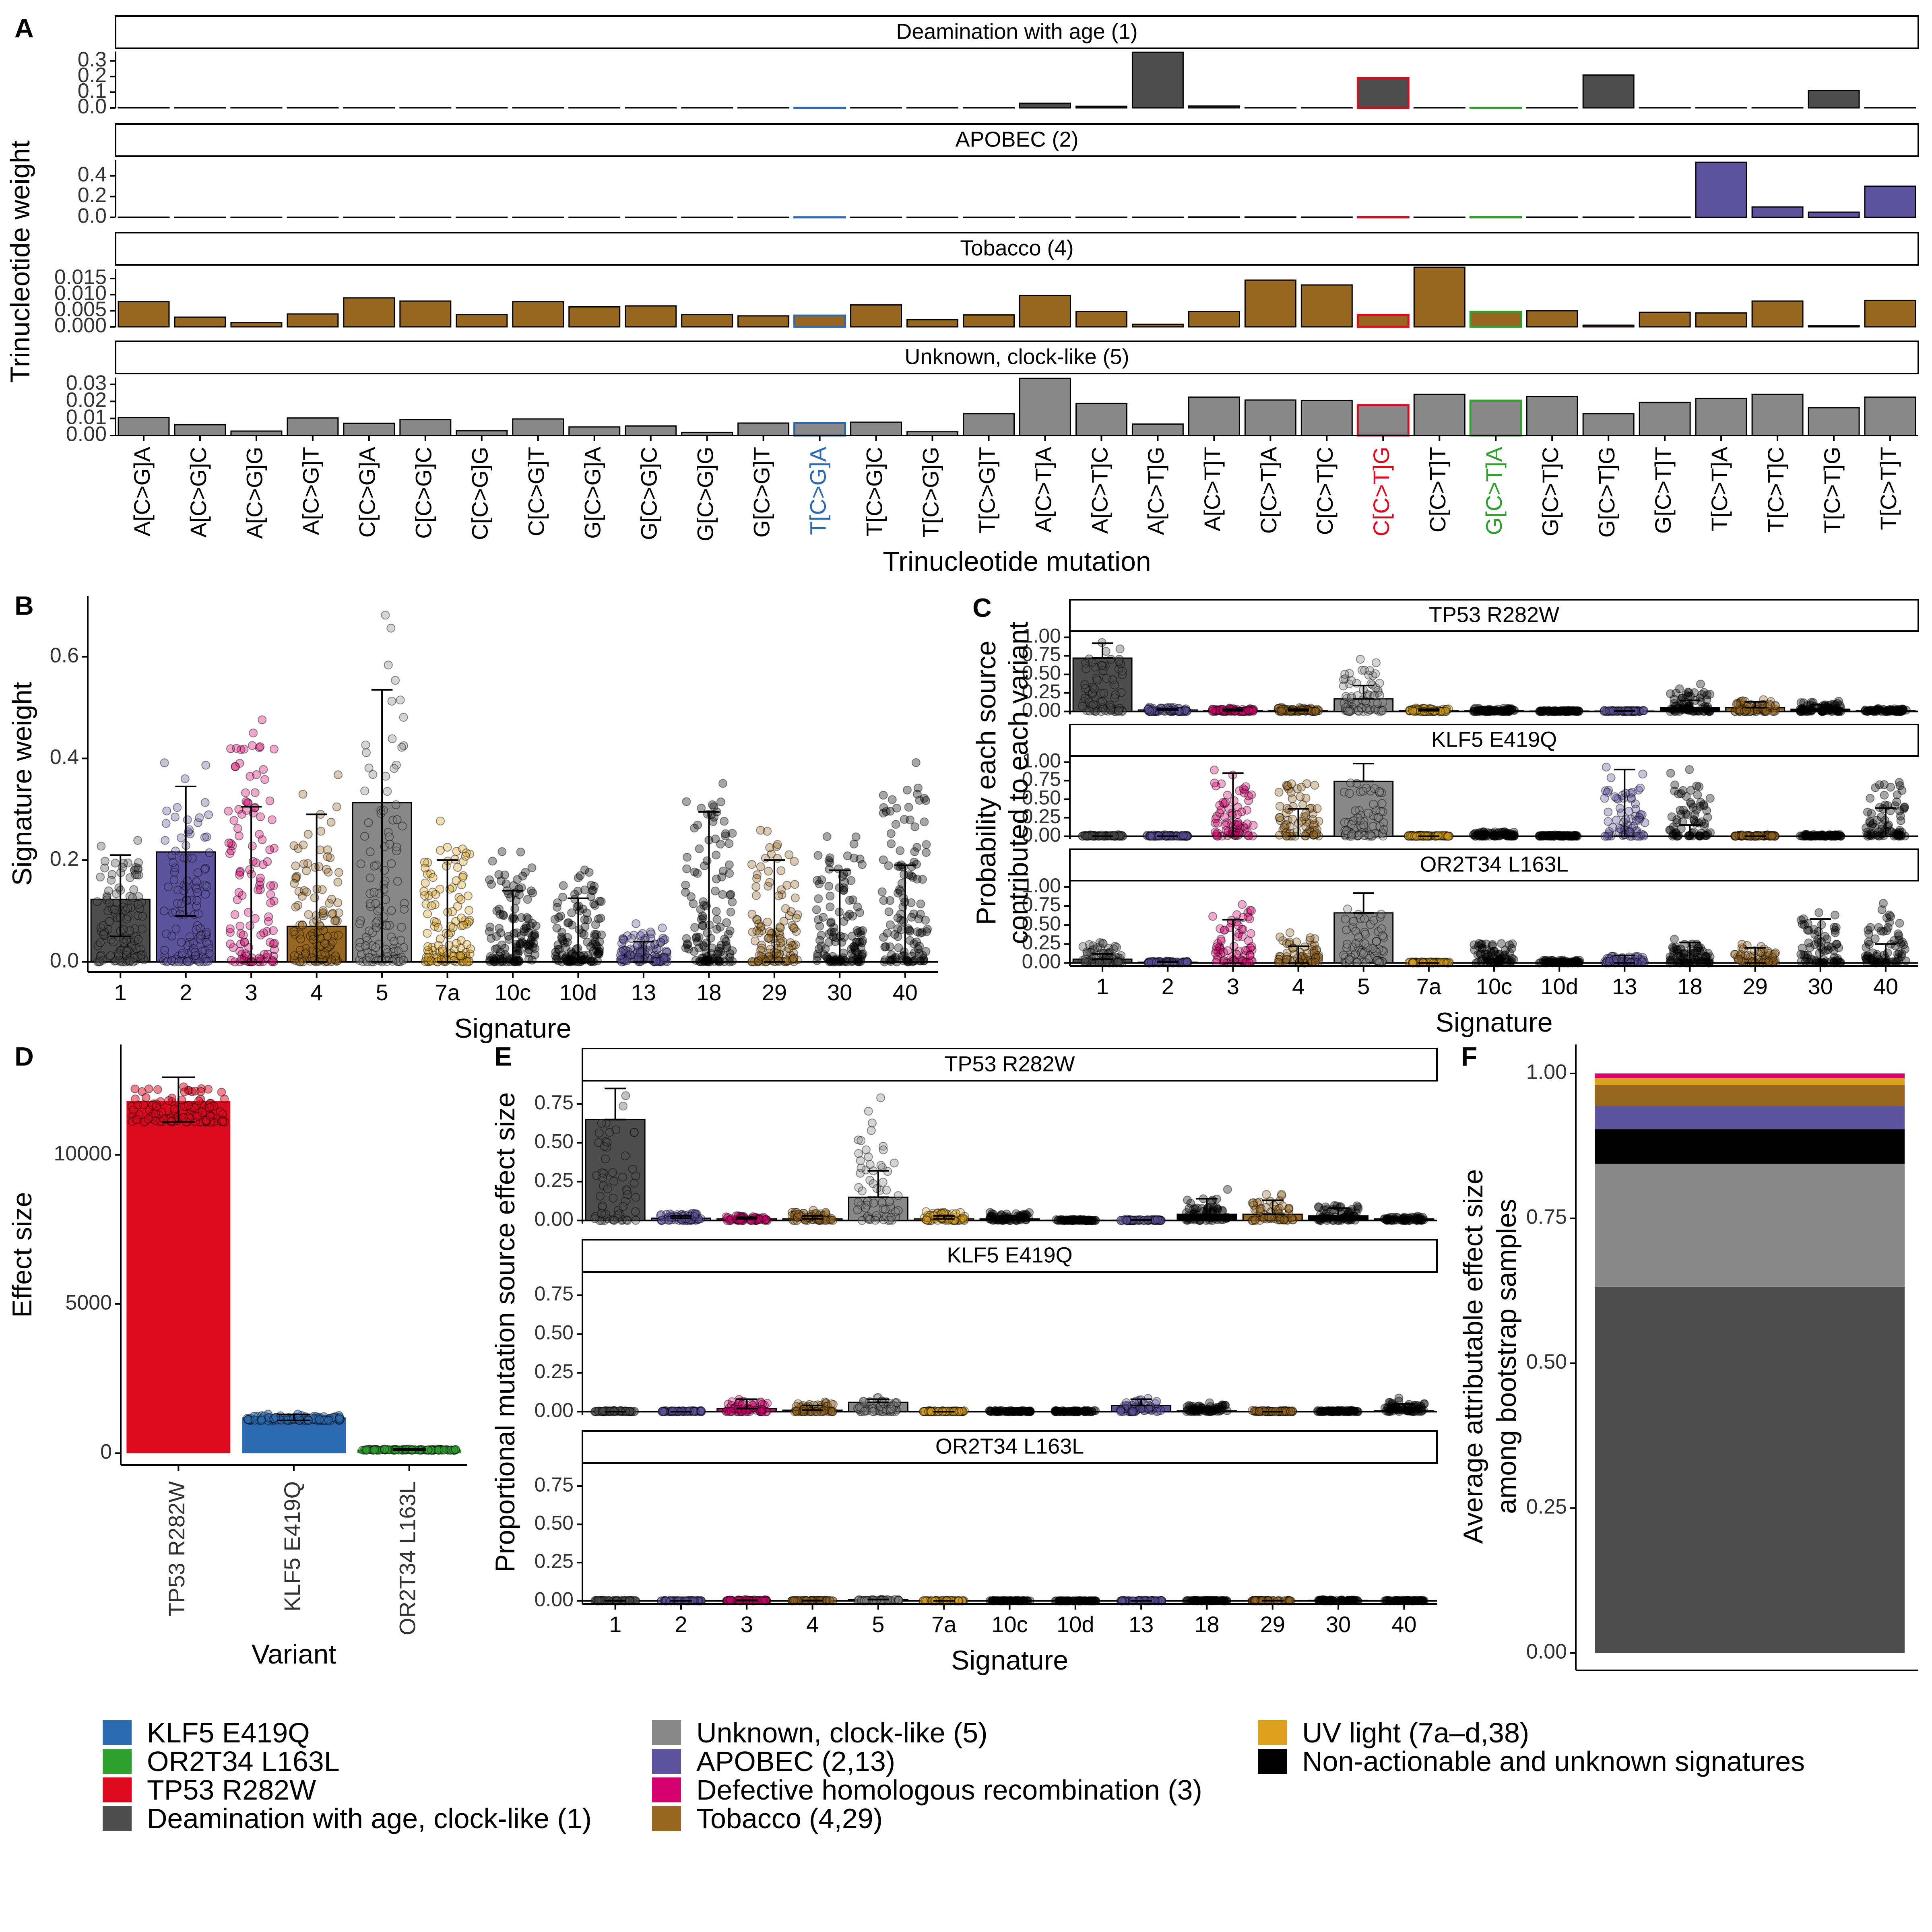  Describe the element at coordinates (1437, 490) in the screenshot. I see `panel-a-x-tick-label: C[C>T]T` at that location.